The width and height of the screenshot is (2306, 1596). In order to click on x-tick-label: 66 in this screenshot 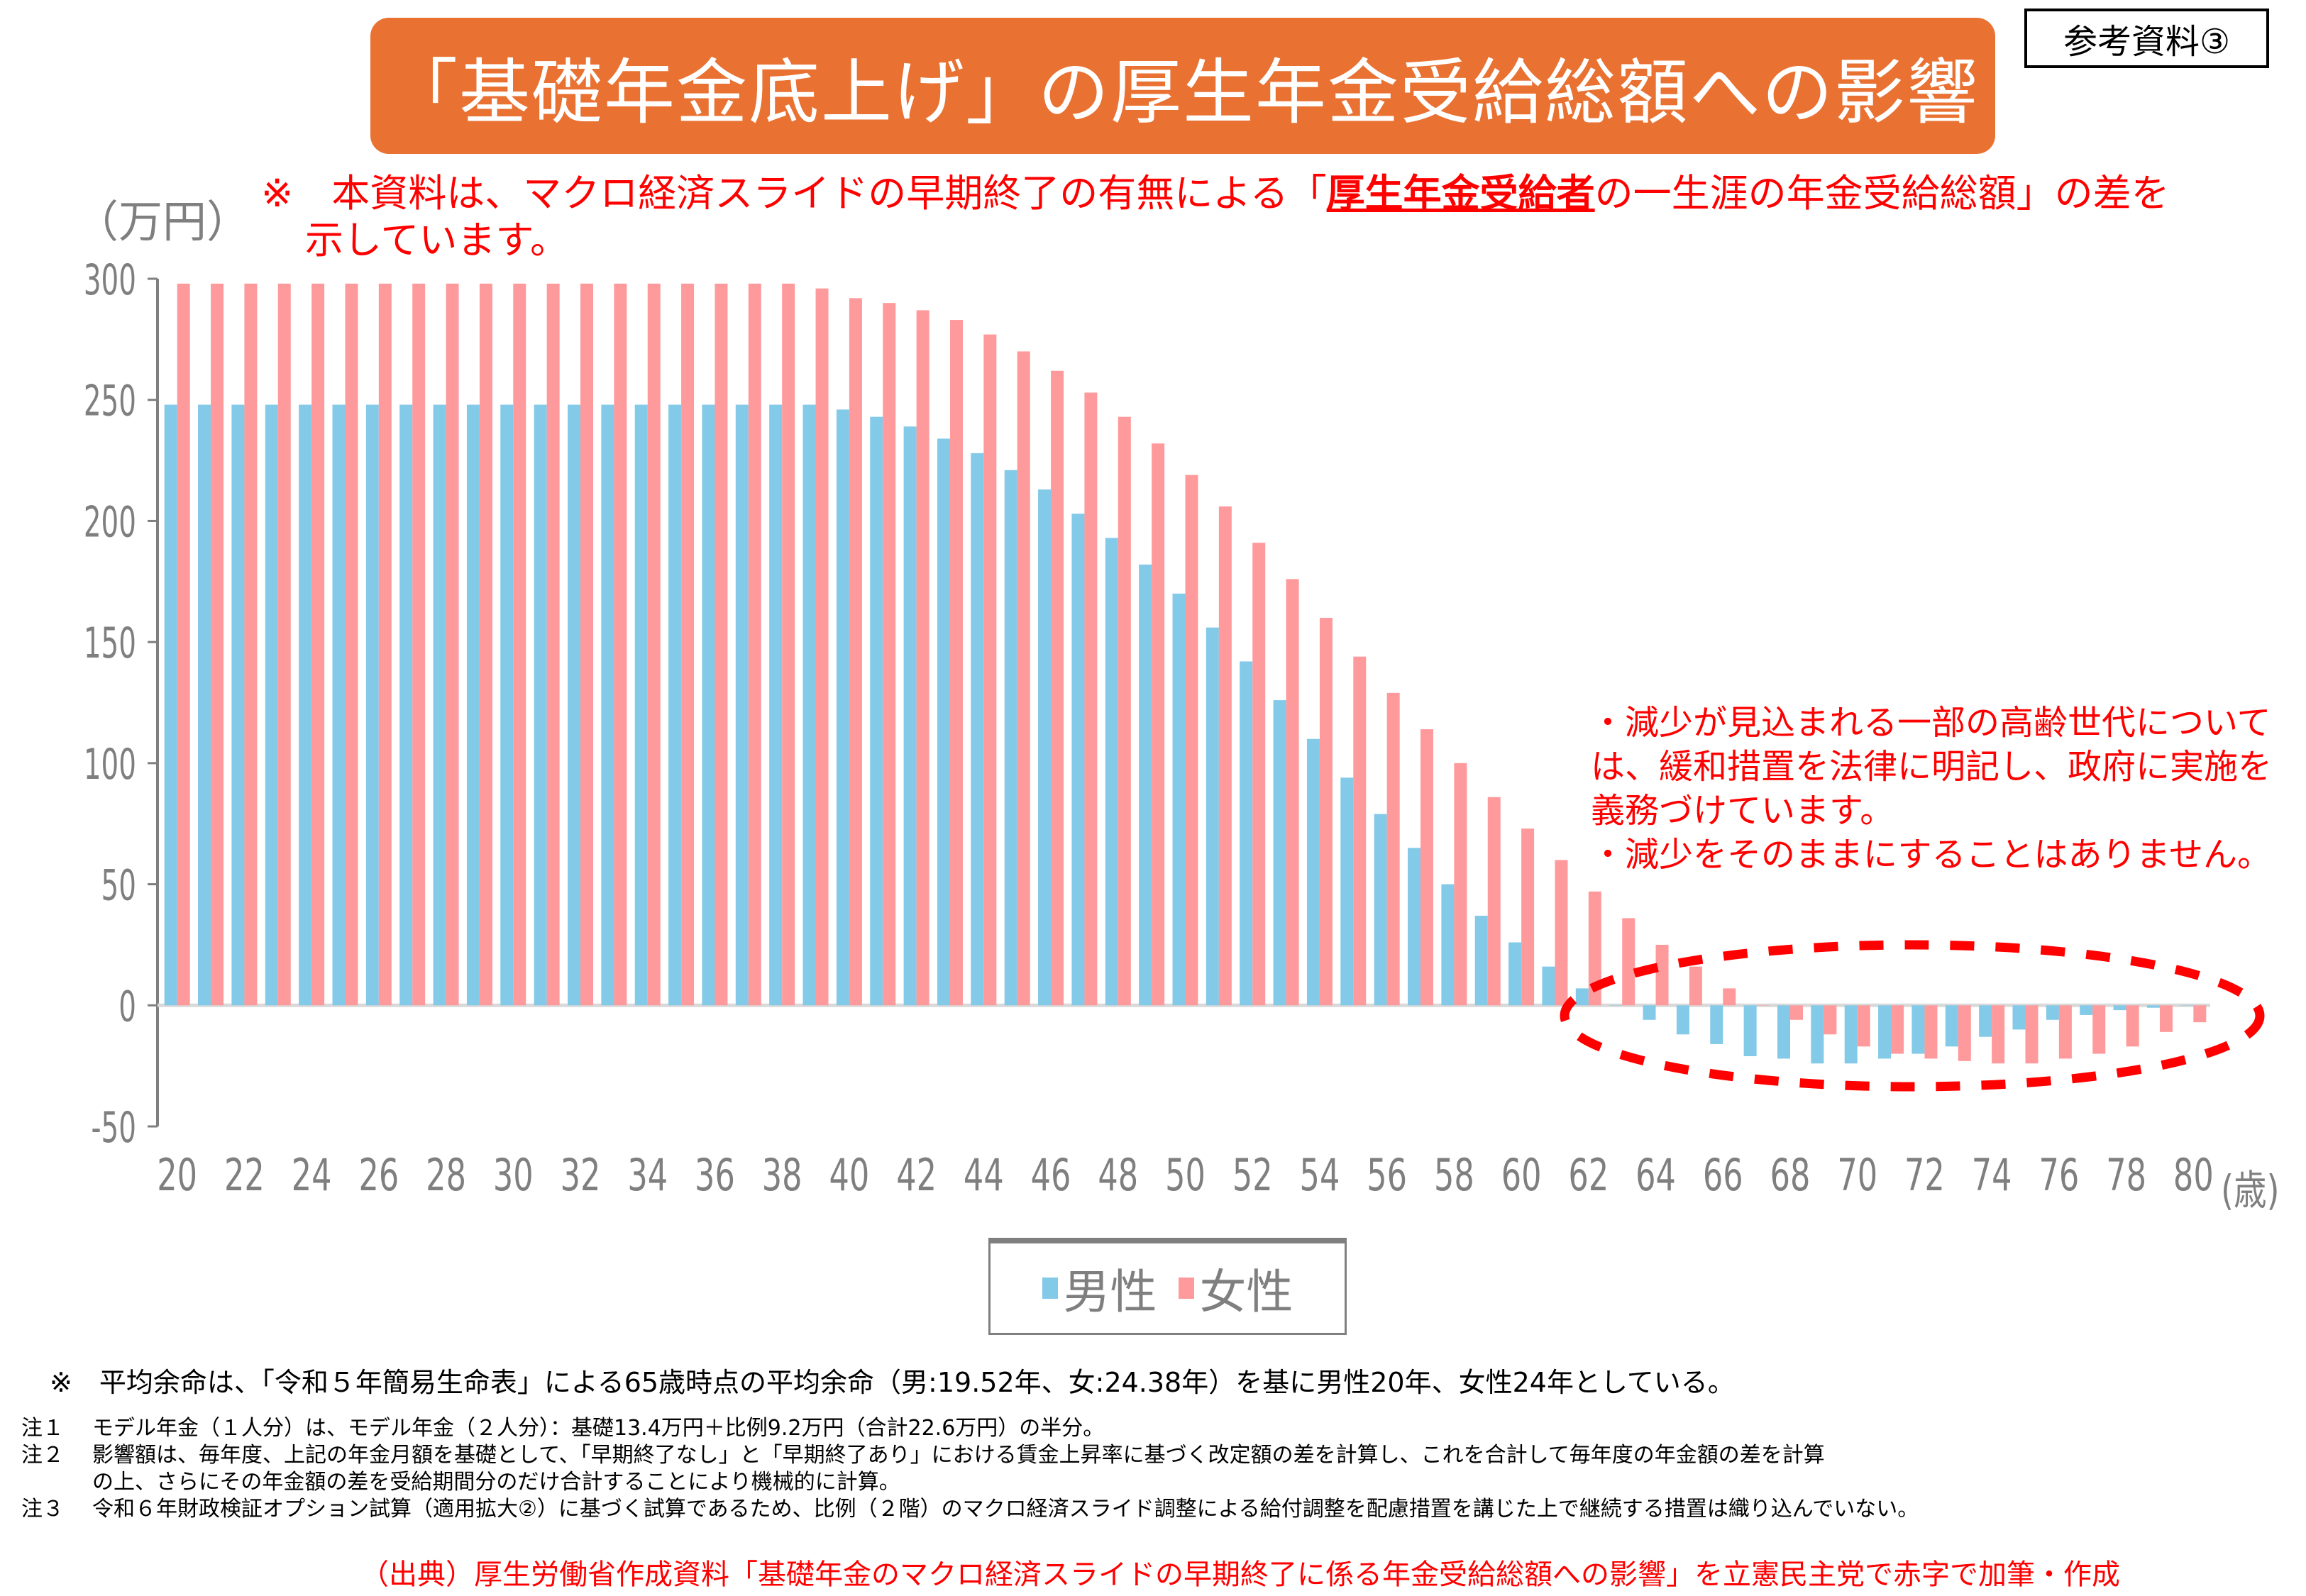, I will do `click(1723, 1175)`.